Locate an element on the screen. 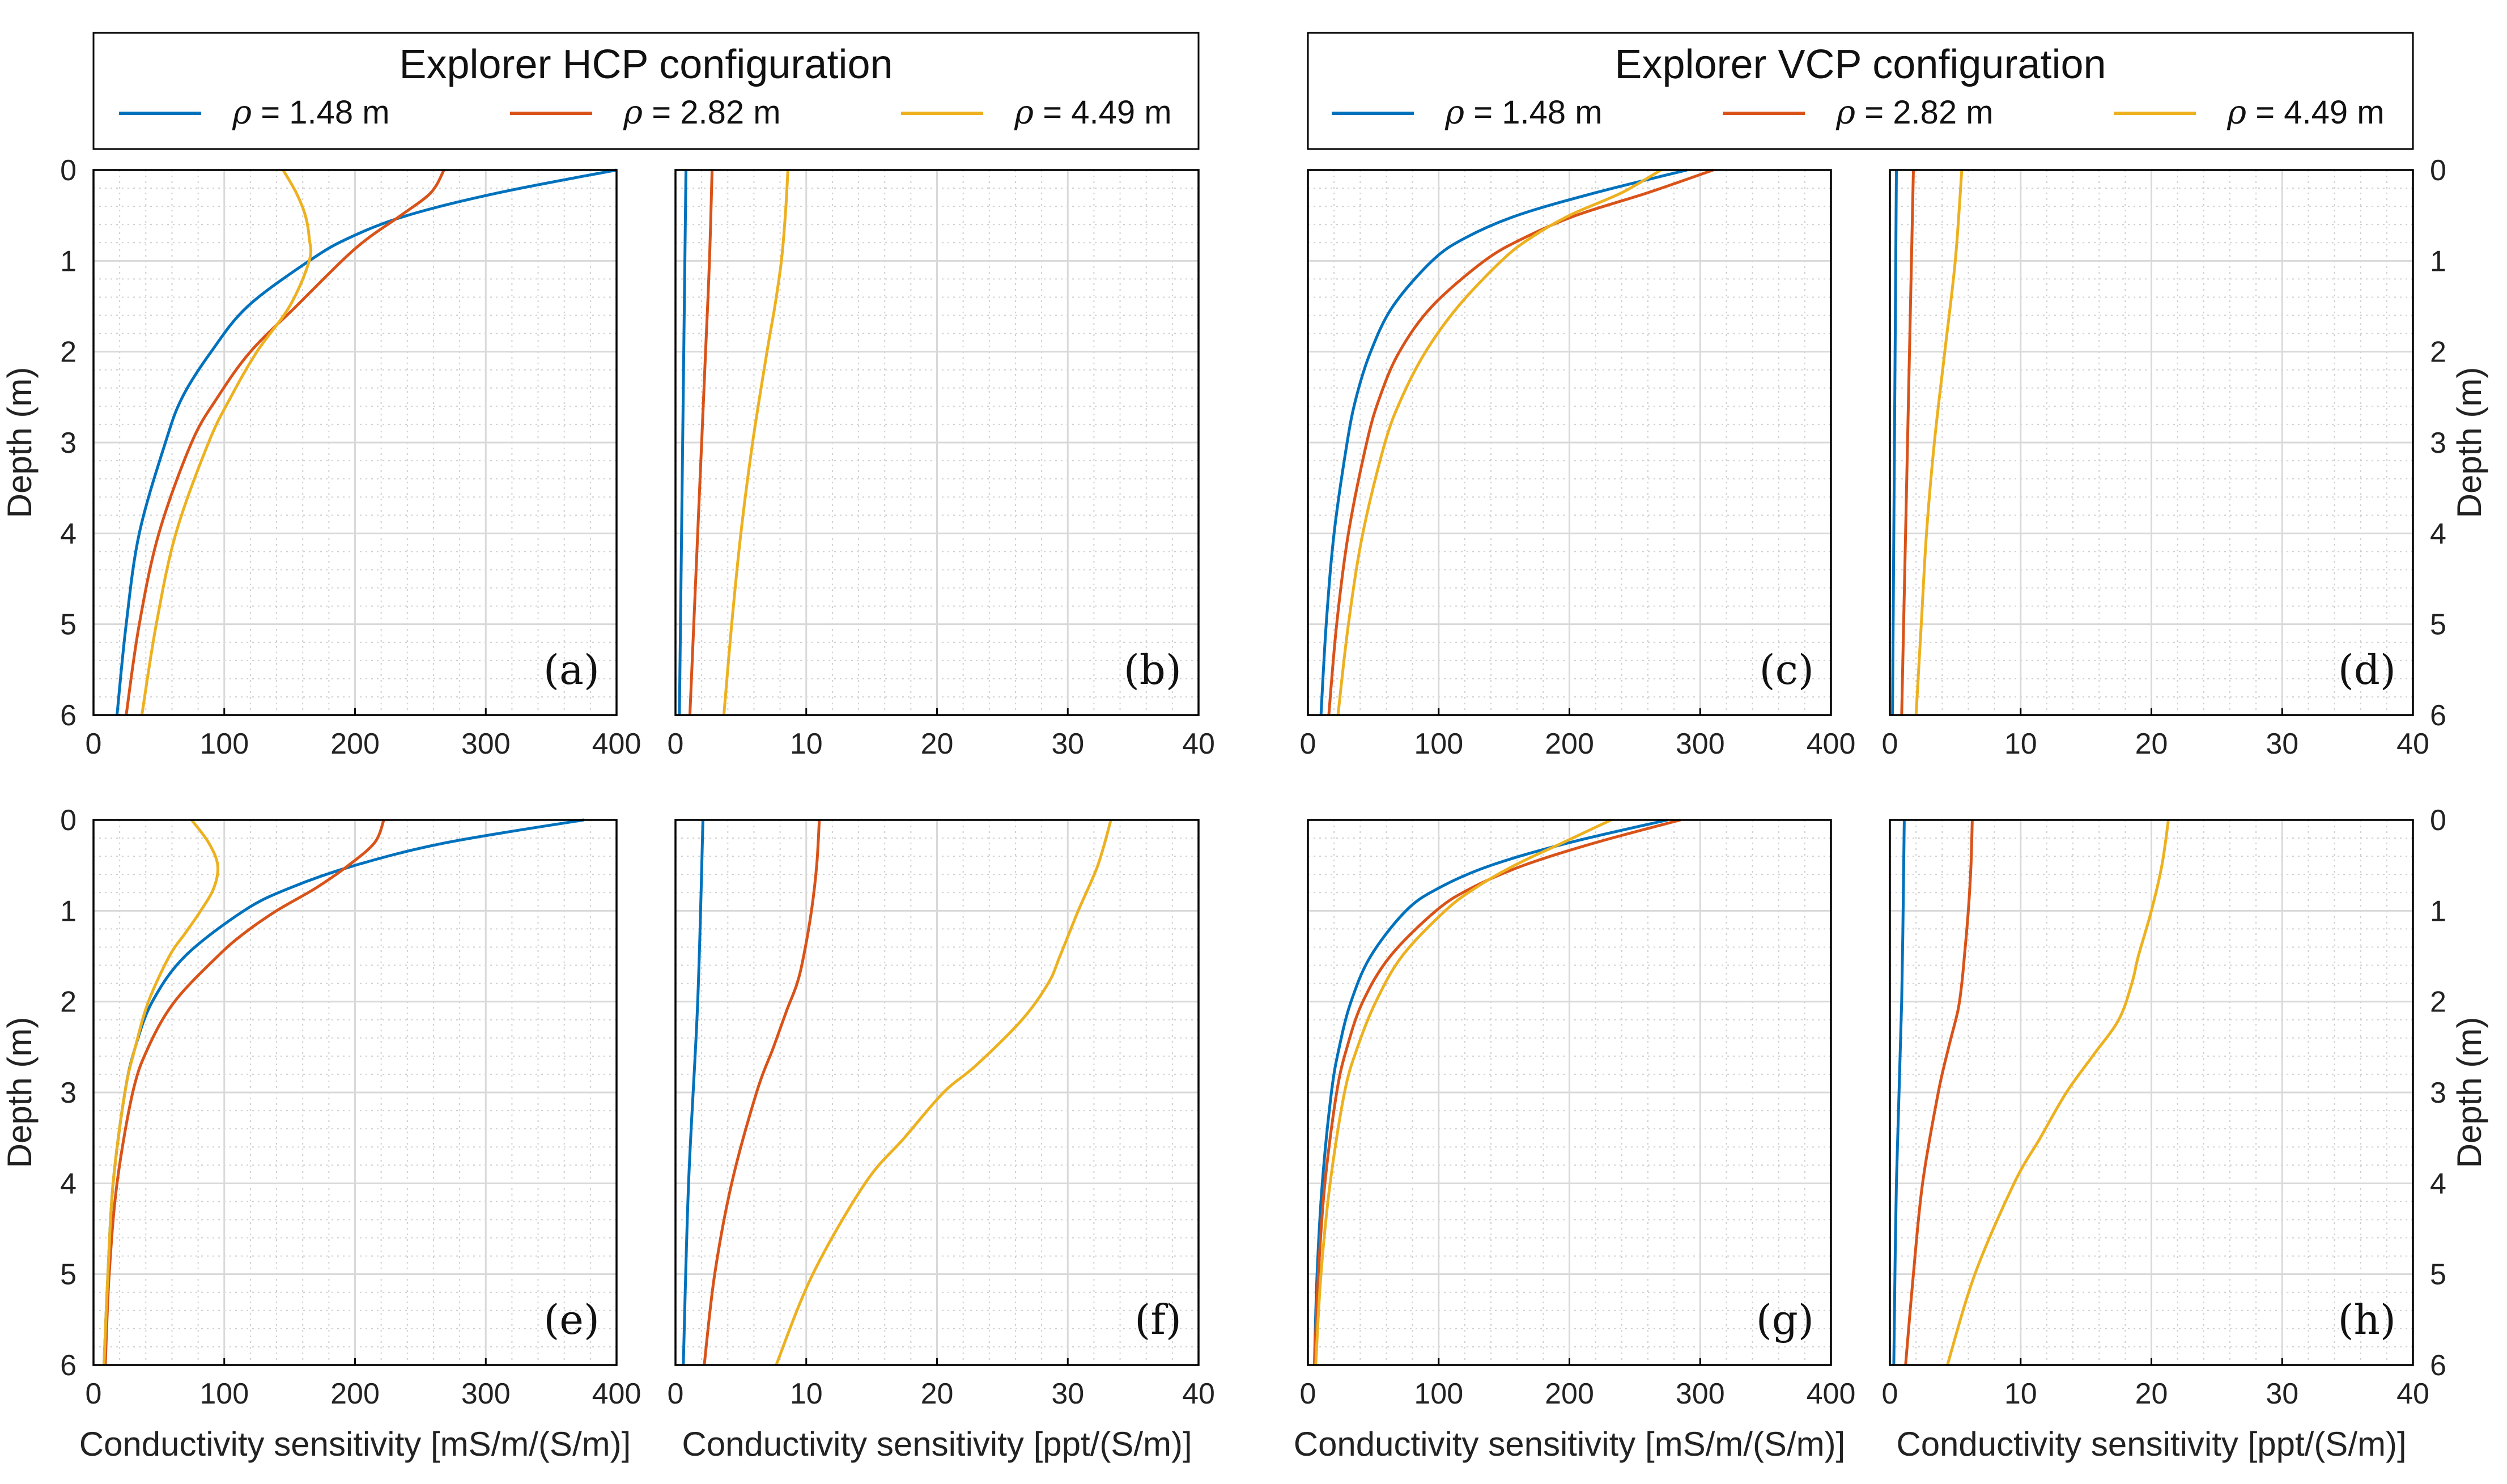 This screenshot has height=1484, width=2507. panel-label: (f) is located at coordinates (1158, 1320).